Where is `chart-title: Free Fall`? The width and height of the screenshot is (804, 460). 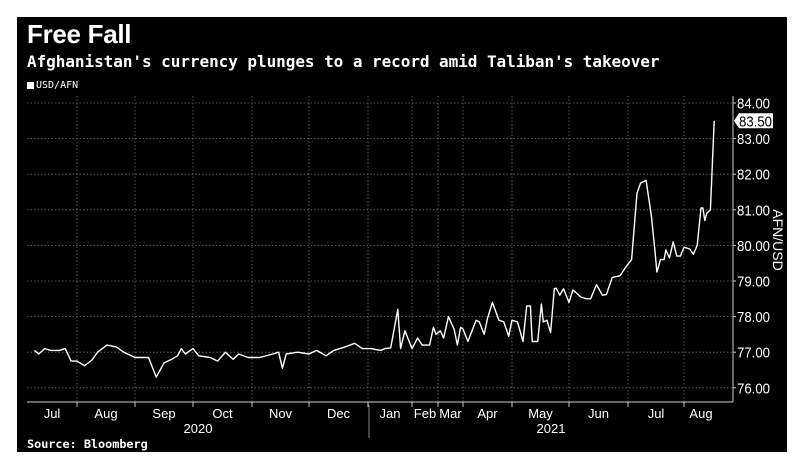 chart-title: Free Fall is located at coordinates (79, 34).